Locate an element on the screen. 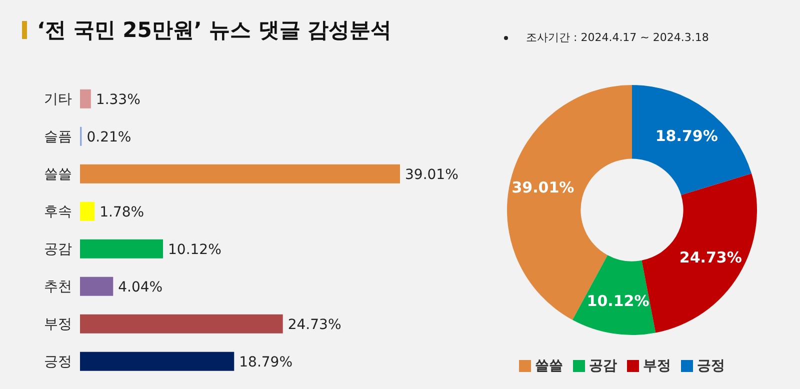 The width and height of the screenshot is (800, 389). y-tick-label: 추천 is located at coordinates (58, 287).